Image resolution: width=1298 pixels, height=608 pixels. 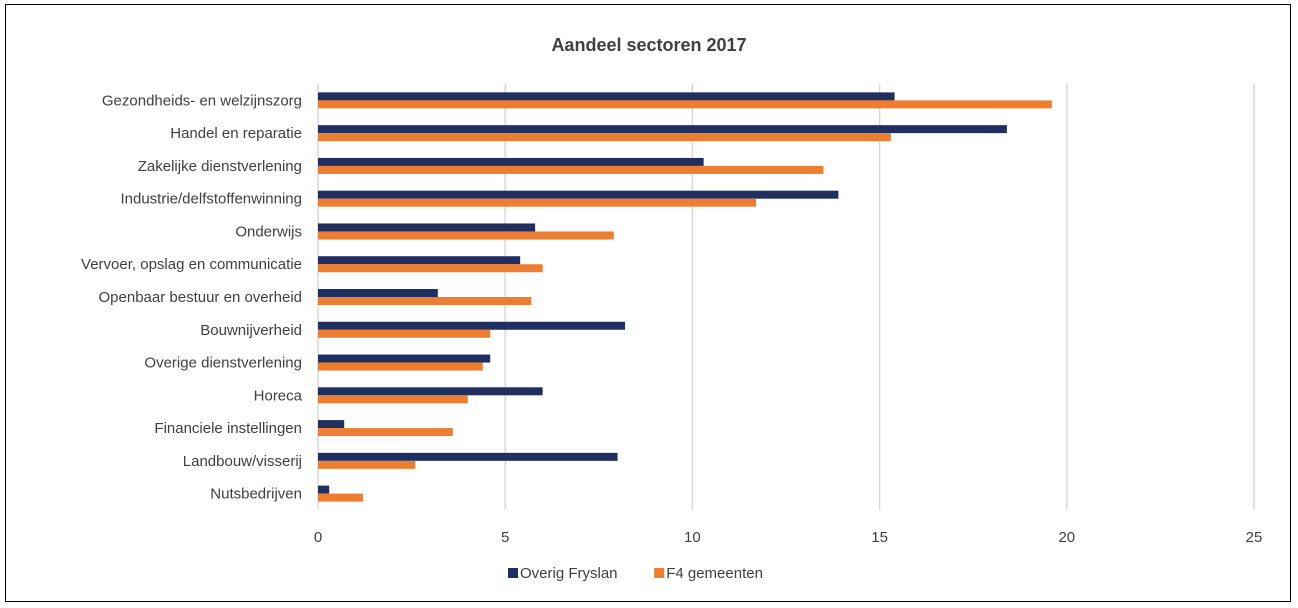 I want to click on legend: Overig Fryslan F4 gemeenten, so click(x=635, y=573).